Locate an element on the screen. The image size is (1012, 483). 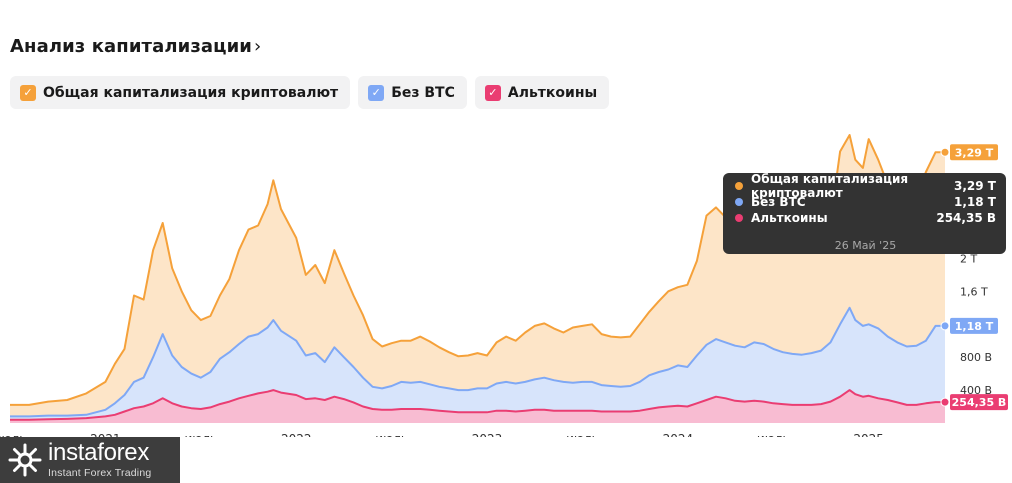
chevron-right-icon: › is located at coordinates (258, 46).